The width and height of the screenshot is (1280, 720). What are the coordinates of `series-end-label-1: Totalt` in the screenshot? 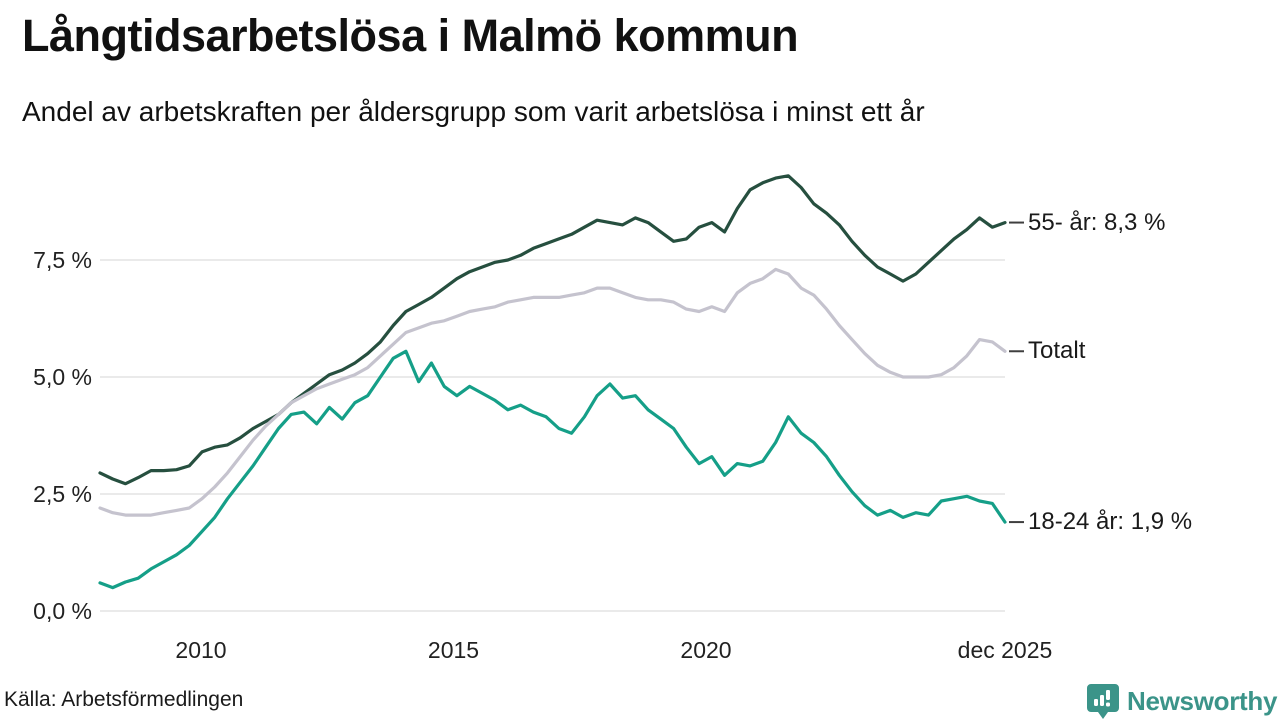 It's located at (1057, 351).